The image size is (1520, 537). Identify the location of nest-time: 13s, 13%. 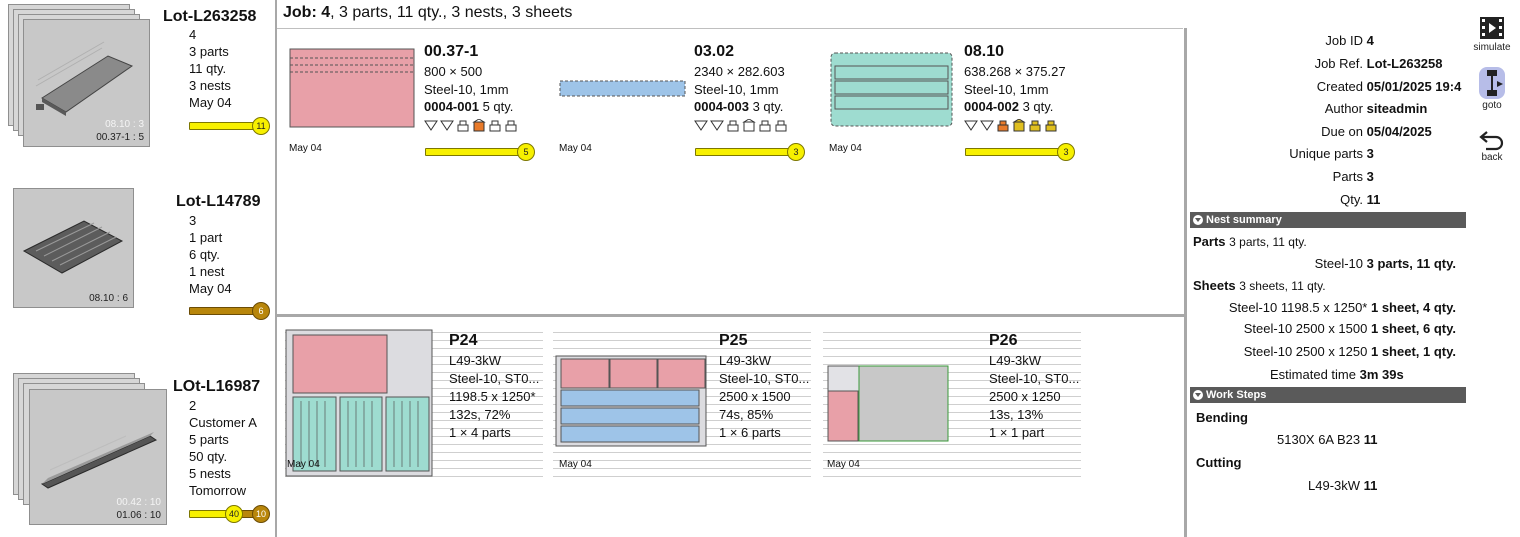
(1016, 414).